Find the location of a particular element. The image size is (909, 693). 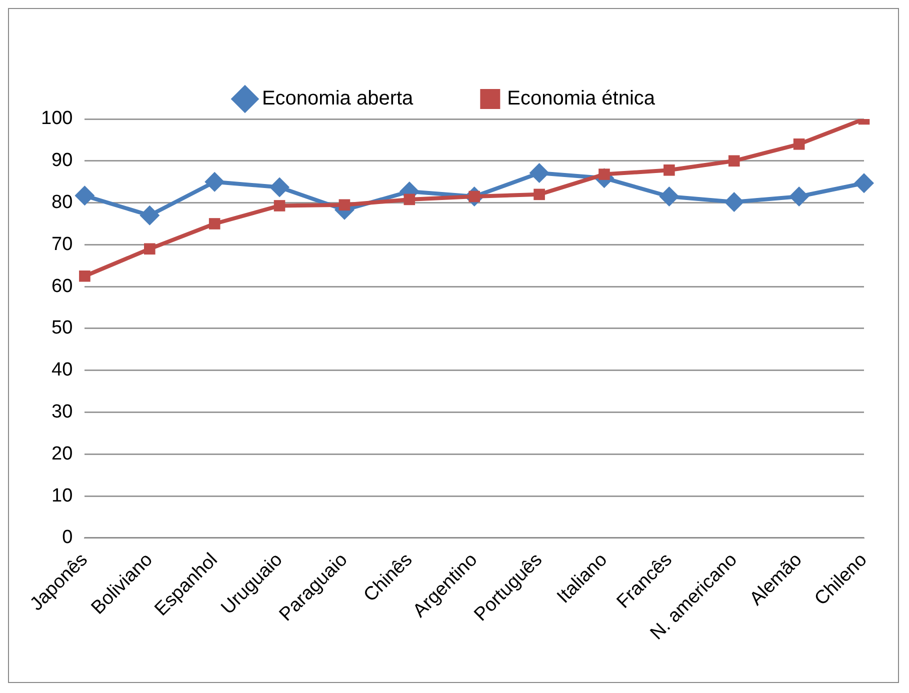

y-tick-label: 30 is located at coordinates (62, 412).